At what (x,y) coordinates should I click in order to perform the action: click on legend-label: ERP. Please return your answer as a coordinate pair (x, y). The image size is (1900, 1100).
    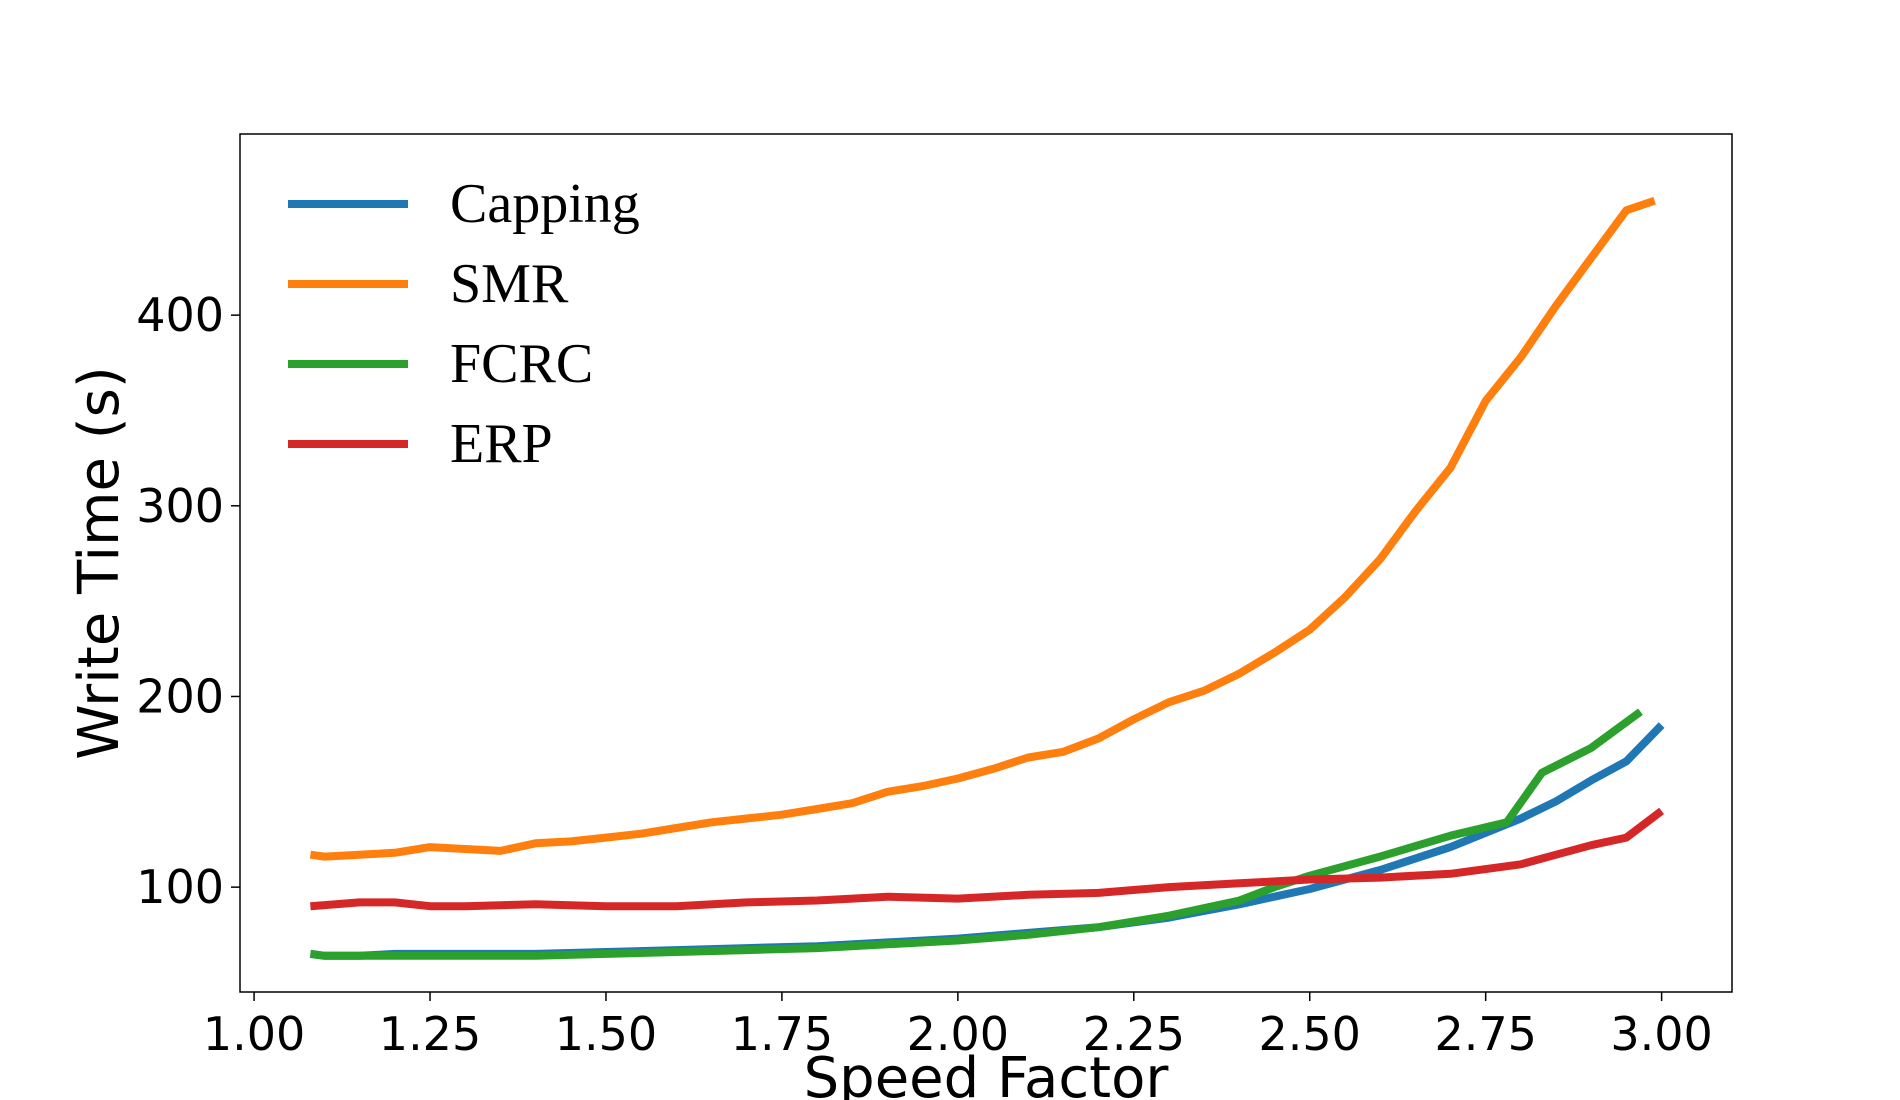
    Looking at the image, I should click on (501, 444).